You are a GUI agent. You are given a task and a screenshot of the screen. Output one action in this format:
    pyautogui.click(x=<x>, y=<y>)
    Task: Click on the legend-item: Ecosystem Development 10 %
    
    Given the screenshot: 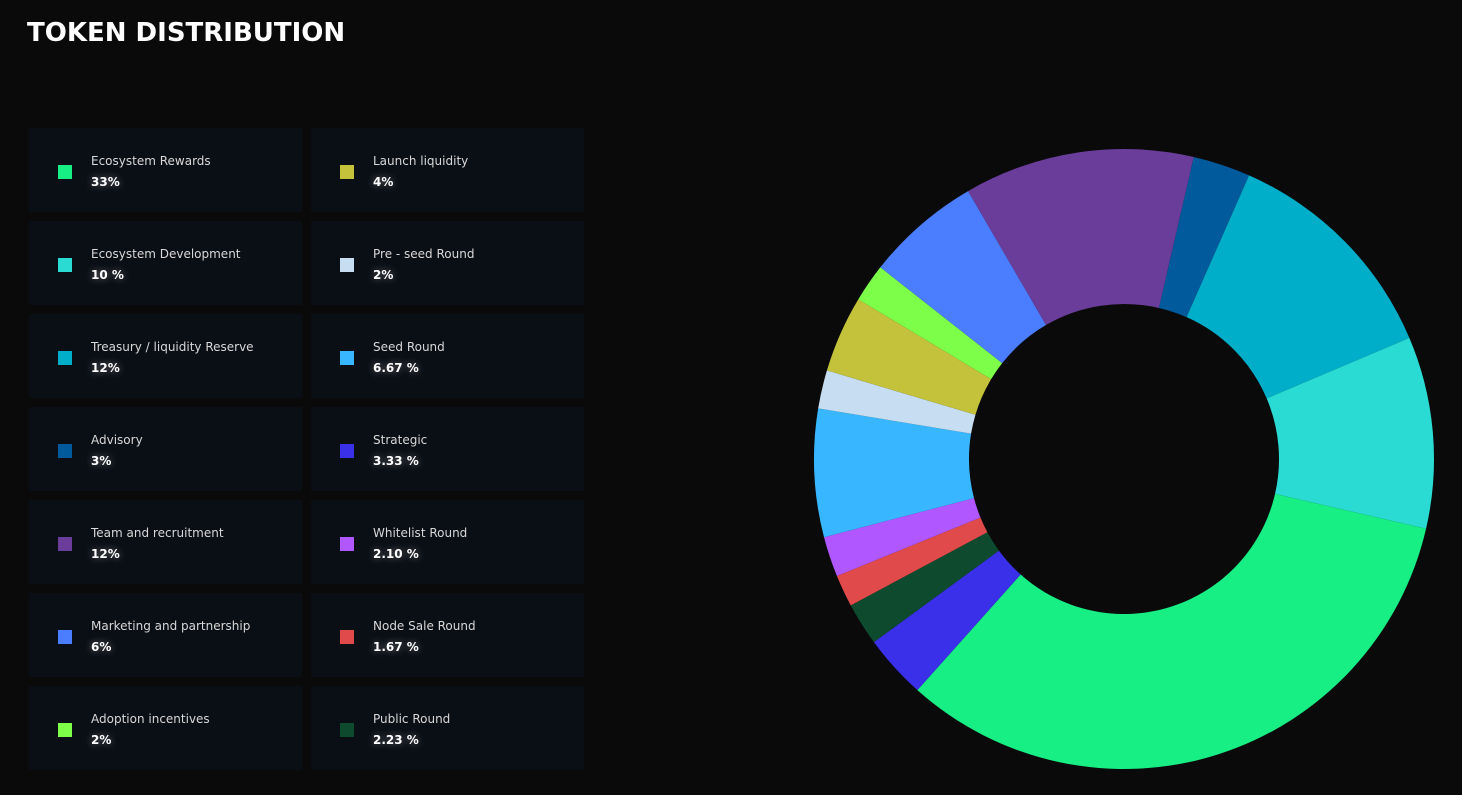 What is the action you would take?
    pyautogui.click(x=165, y=263)
    